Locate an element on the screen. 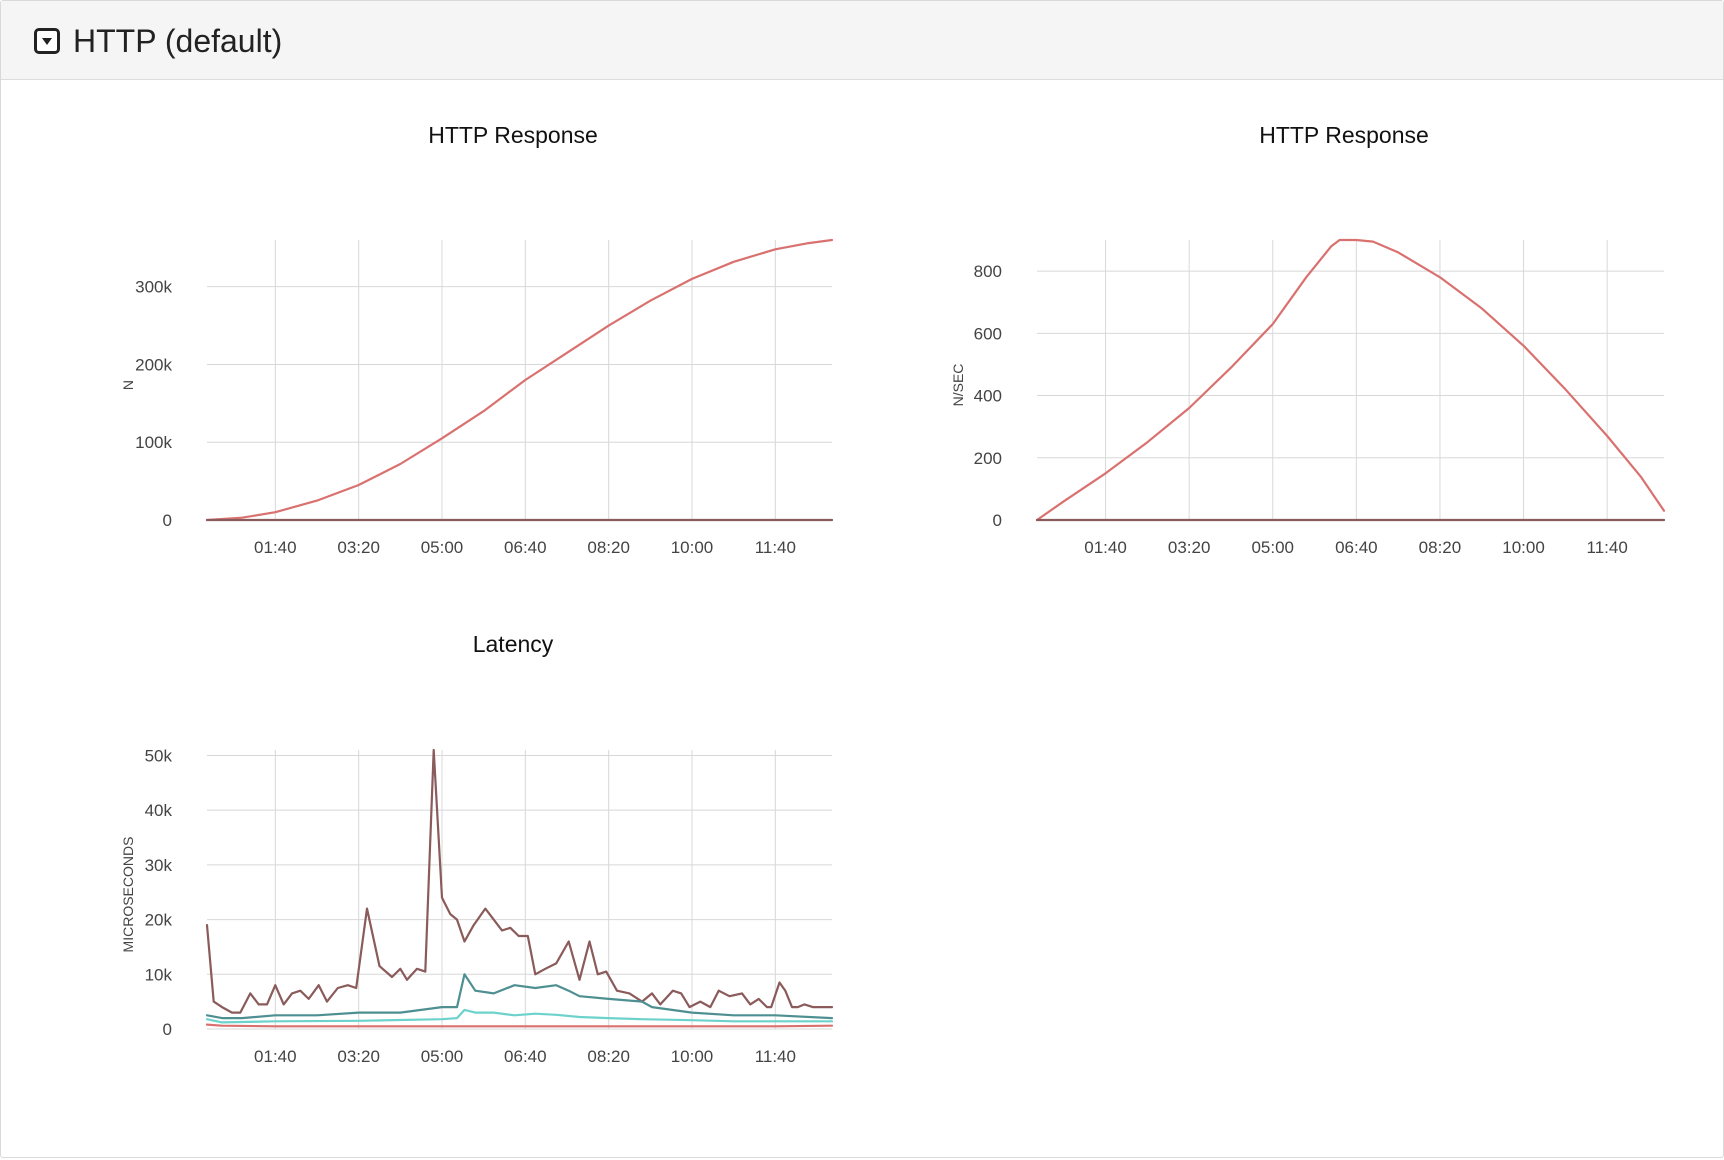  panel-title: HTTP (default) is located at coordinates (178, 41).